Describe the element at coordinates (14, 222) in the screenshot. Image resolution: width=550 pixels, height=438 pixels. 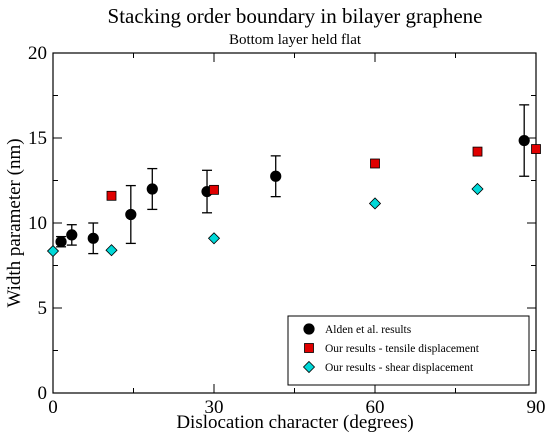
I see `y-axis-label: Width parameter (nm)` at that location.